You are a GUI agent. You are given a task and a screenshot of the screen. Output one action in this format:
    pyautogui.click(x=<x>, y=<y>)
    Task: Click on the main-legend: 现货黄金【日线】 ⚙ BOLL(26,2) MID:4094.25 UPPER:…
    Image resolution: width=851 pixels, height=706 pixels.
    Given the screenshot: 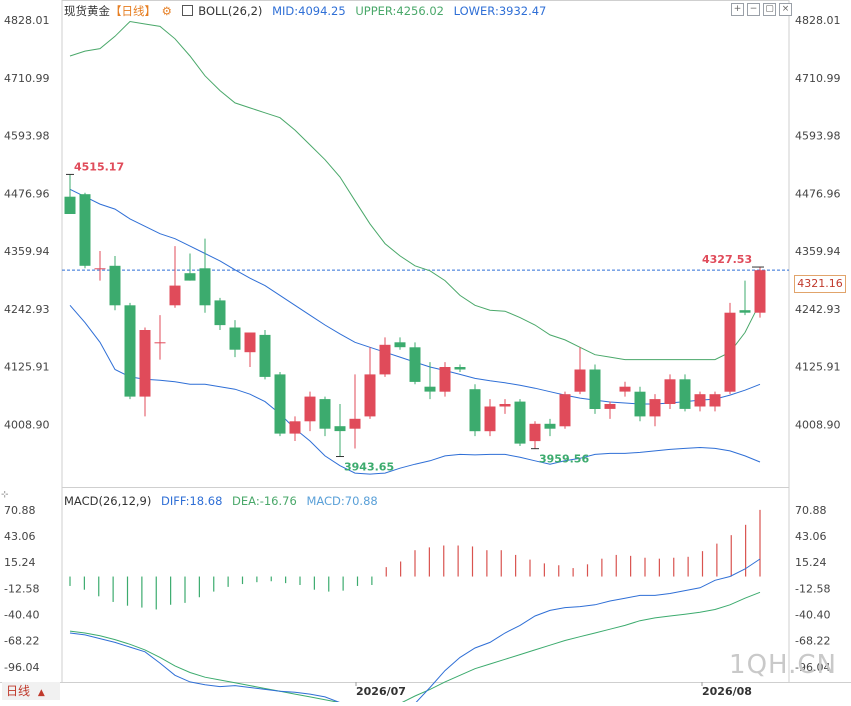 What is the action you would take?
    pyautogui.click(x=308, y=11)
    